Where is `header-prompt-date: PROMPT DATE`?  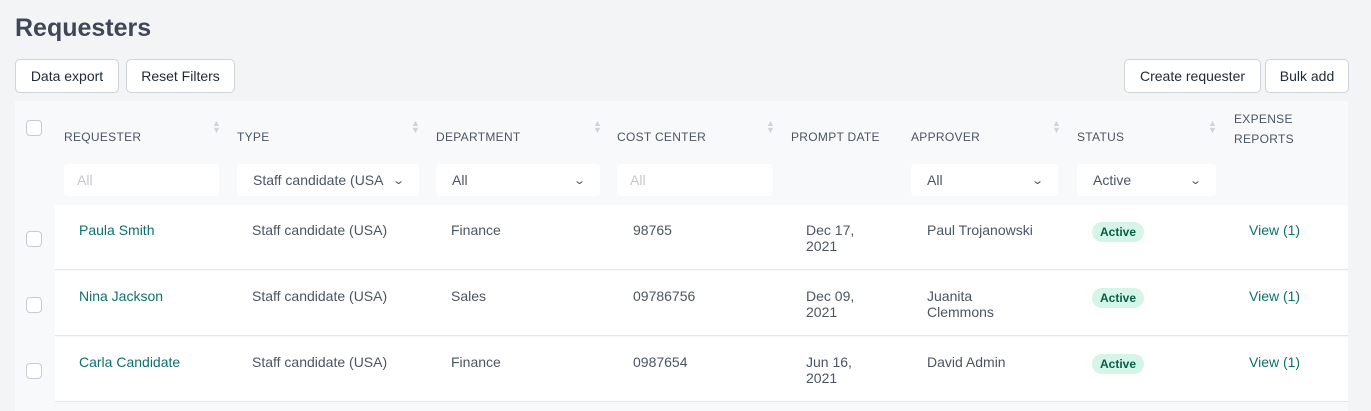
header-prompt-date: PROMPT DATE is located at coordinates (835, 137).